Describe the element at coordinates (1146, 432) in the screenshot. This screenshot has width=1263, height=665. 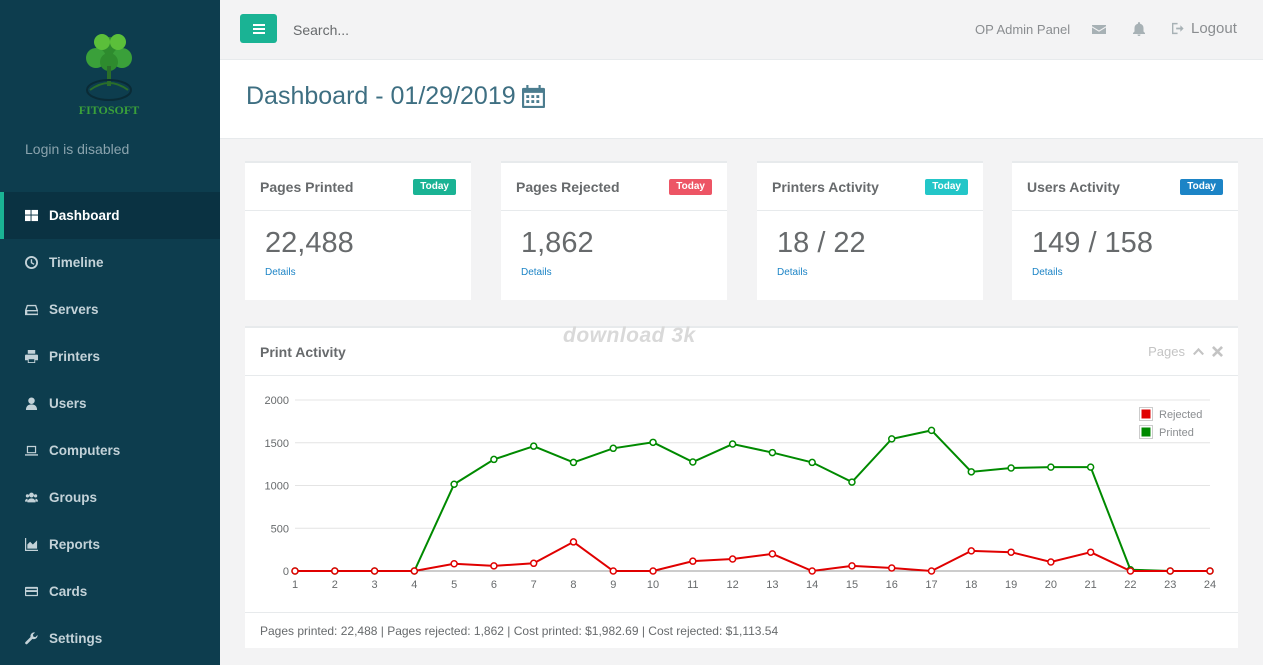
I see `legend-swatch-border` at that location.